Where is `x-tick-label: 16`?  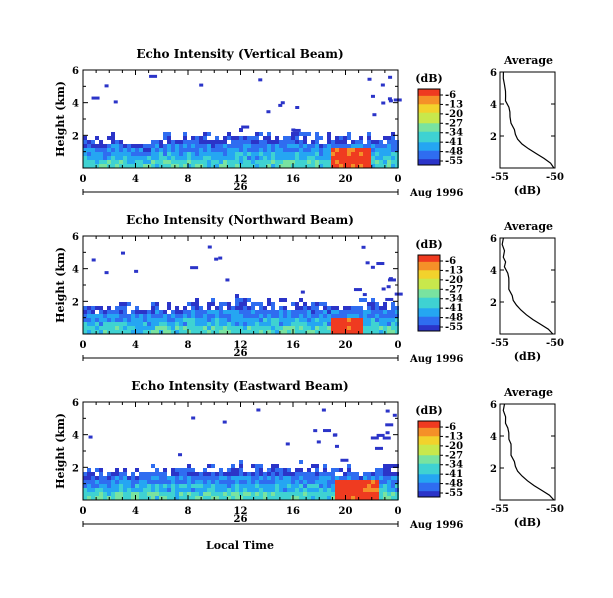 x-tick-label: 16 is located at coordinates (293, 511).